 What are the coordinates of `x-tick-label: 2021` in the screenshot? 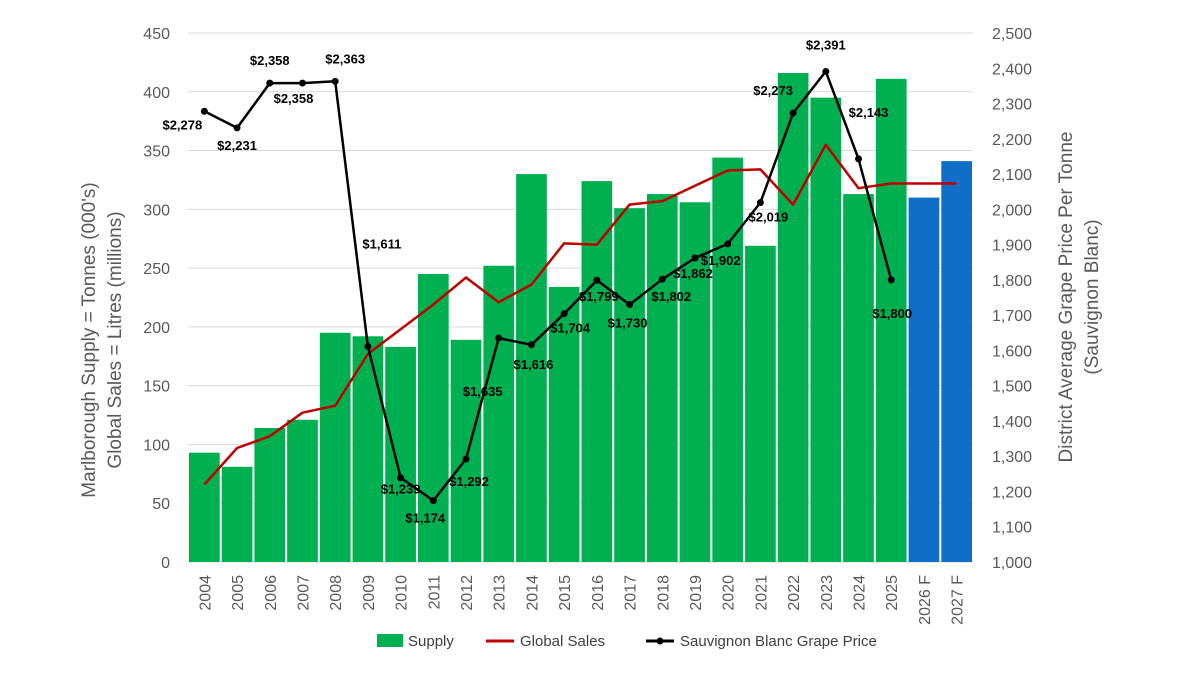 It's located at (761, 593).